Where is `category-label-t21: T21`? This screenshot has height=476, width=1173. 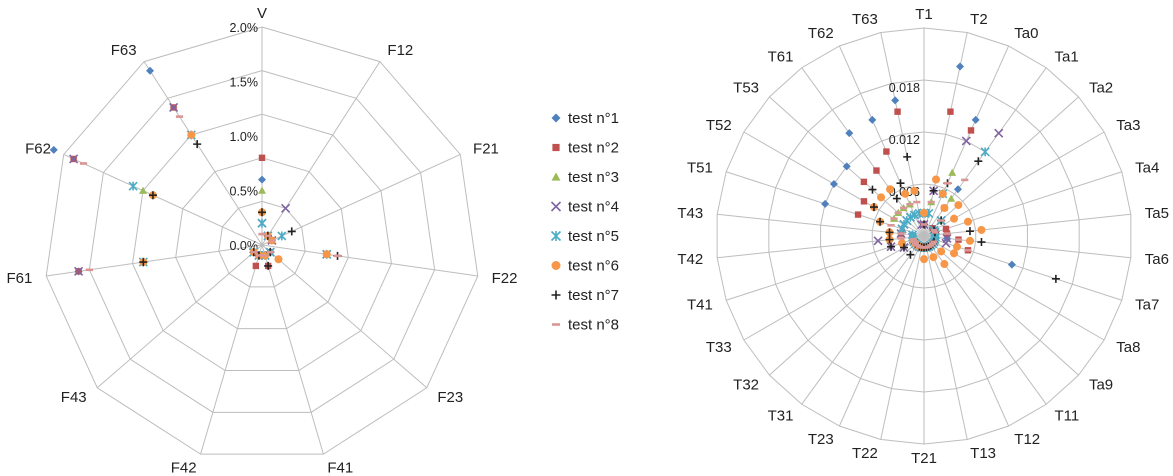
category-label-t21: T21 is located at coordinates (924, 458).